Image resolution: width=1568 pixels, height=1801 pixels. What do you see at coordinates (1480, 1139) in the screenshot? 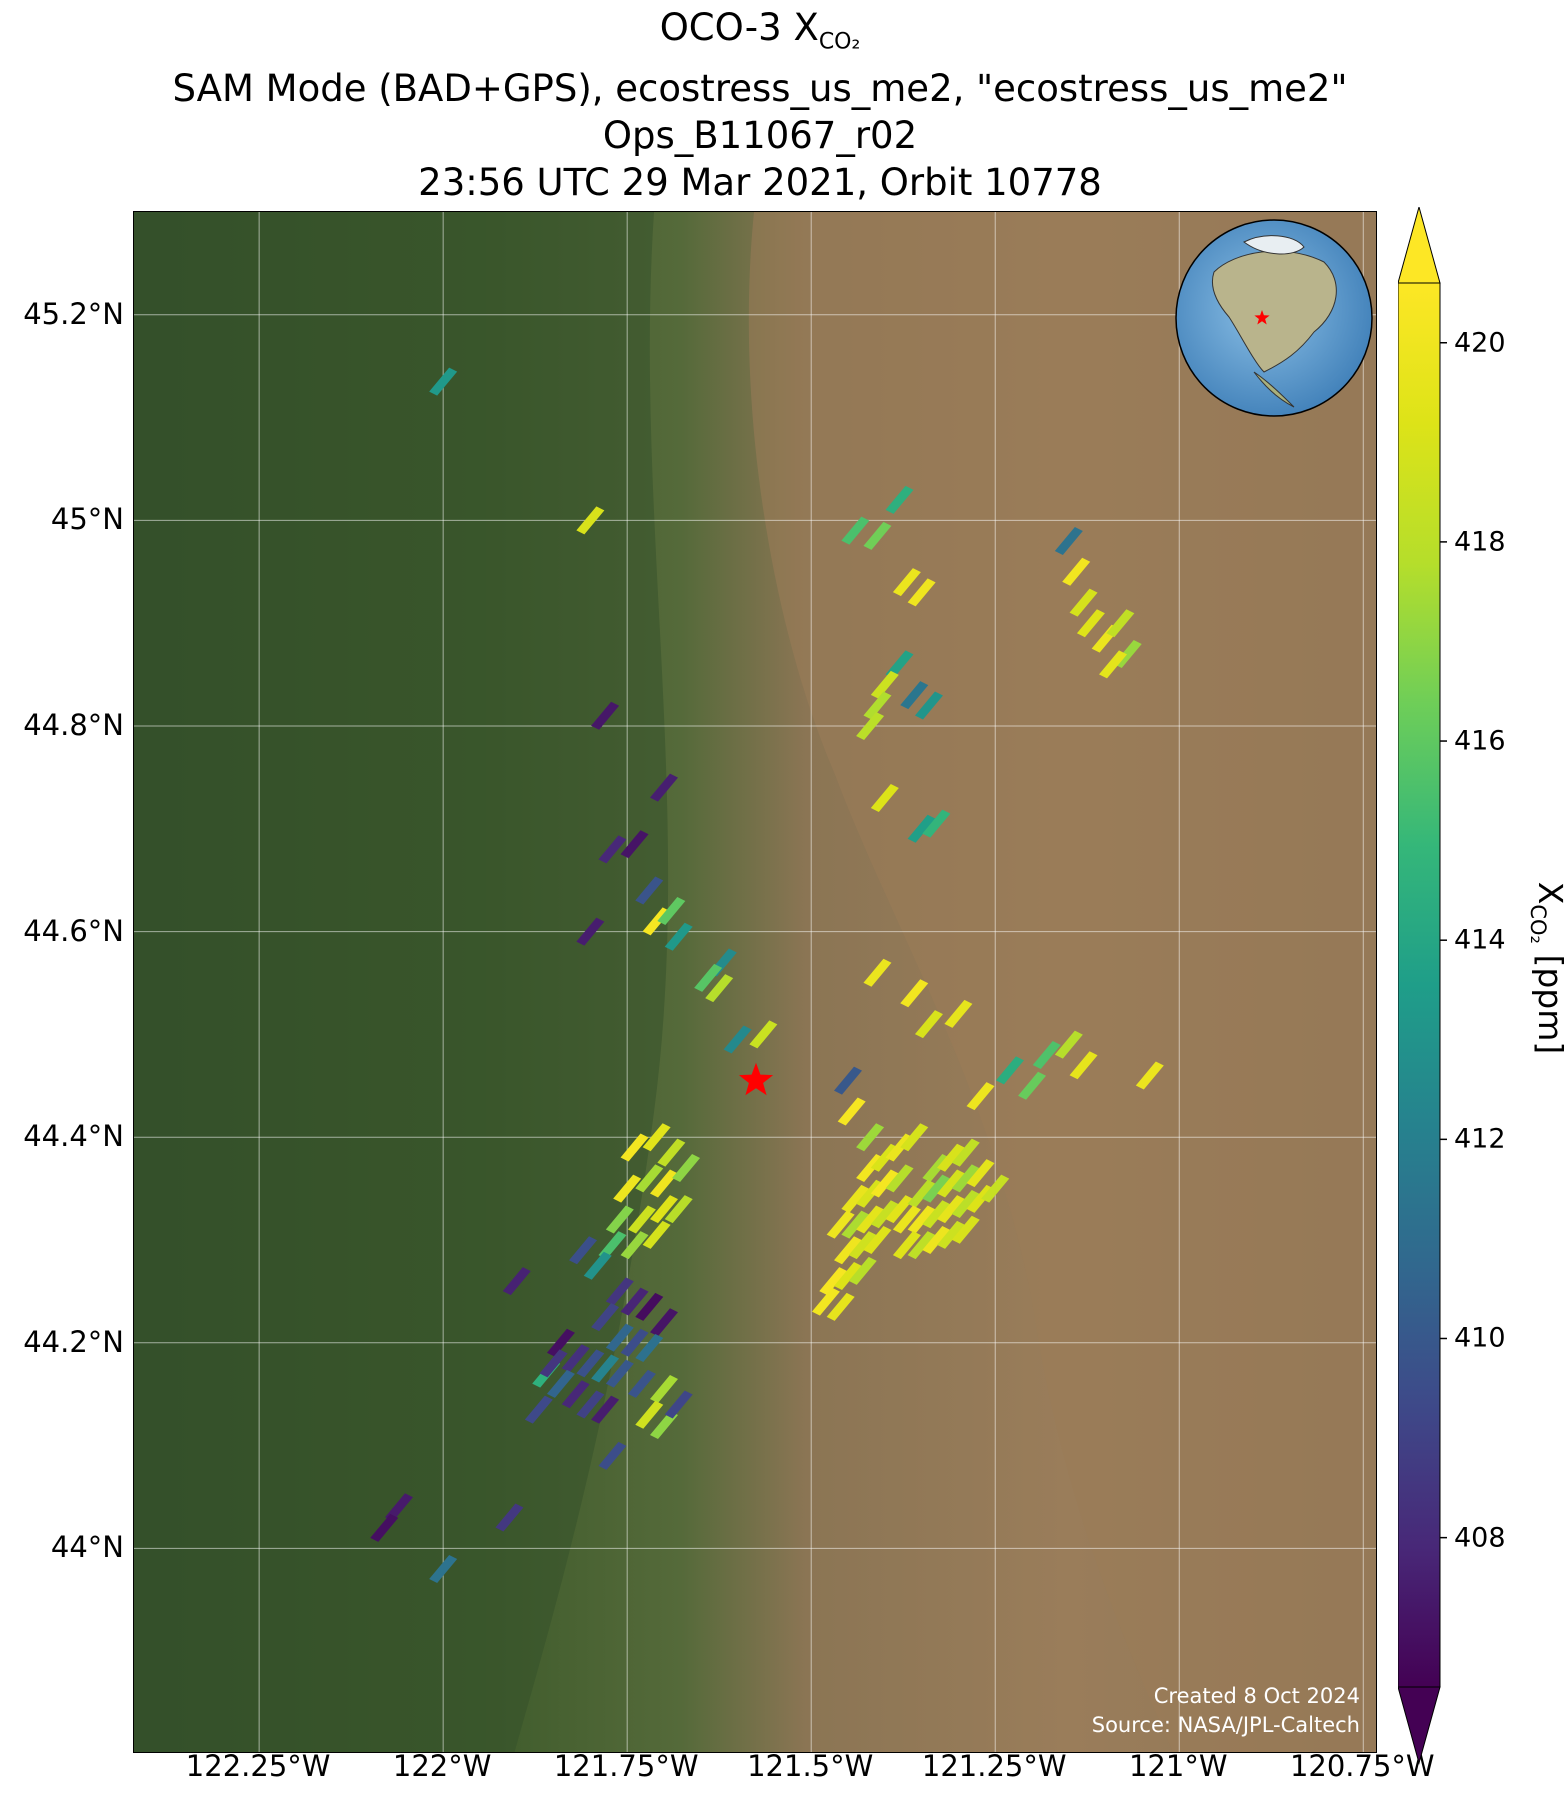
I see `colorbar-tick-label: 412` at bounding box center [1480, 1139].